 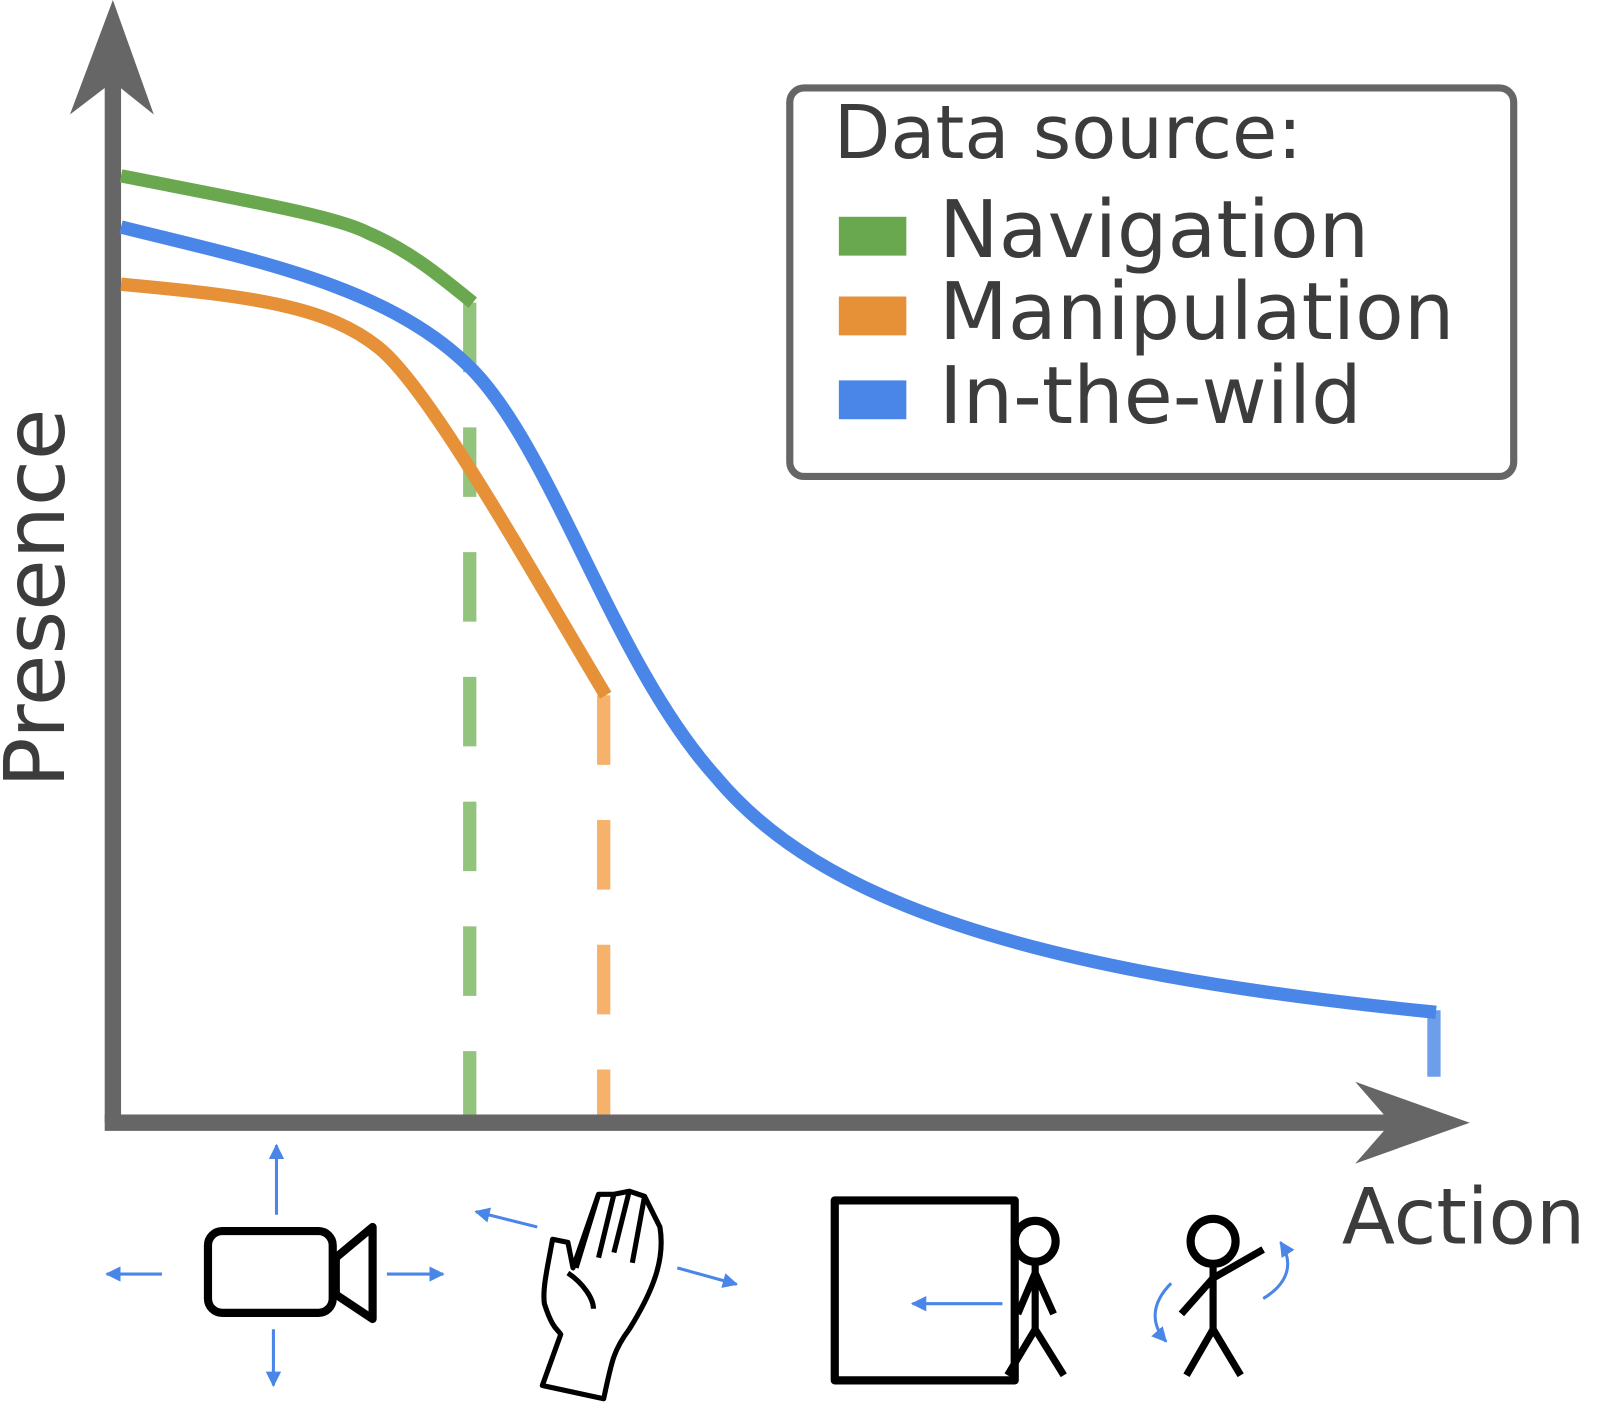 I want to click on legend-entry: Manipulation, so click(x=1196, y=311).